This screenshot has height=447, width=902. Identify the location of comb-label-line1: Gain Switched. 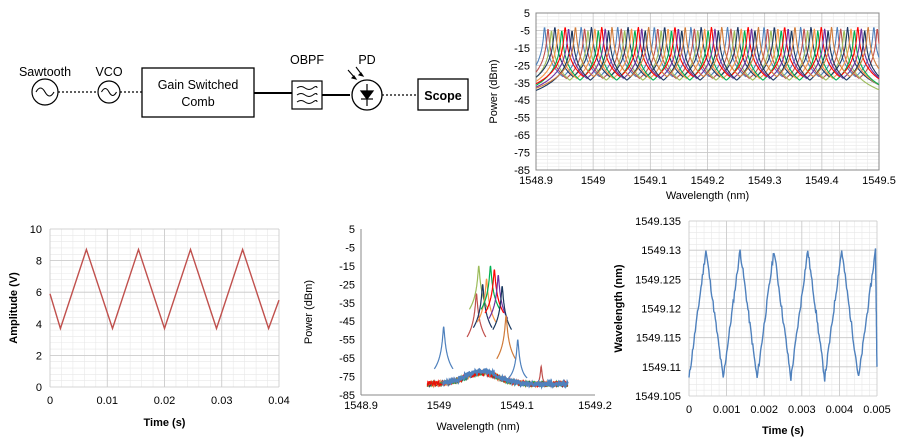
(198, 85).